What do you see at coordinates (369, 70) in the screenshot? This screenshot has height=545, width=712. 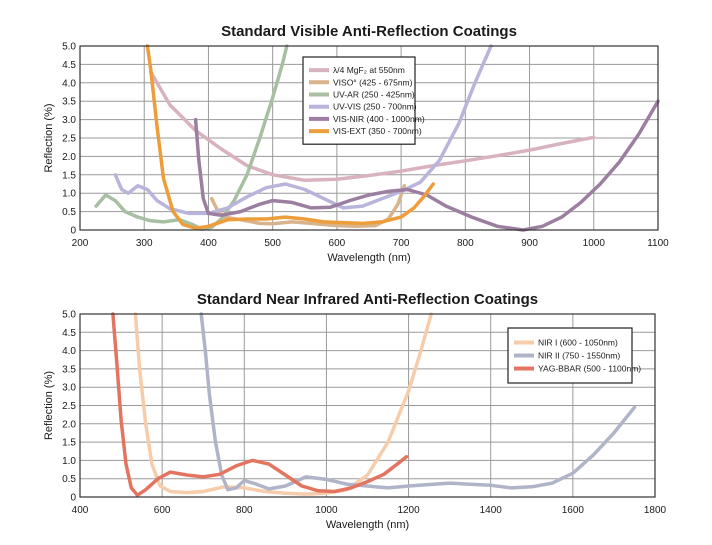 I see `legend-entry: λ/4 MgF₂ at 550nm` at bounding box center [369, 70].